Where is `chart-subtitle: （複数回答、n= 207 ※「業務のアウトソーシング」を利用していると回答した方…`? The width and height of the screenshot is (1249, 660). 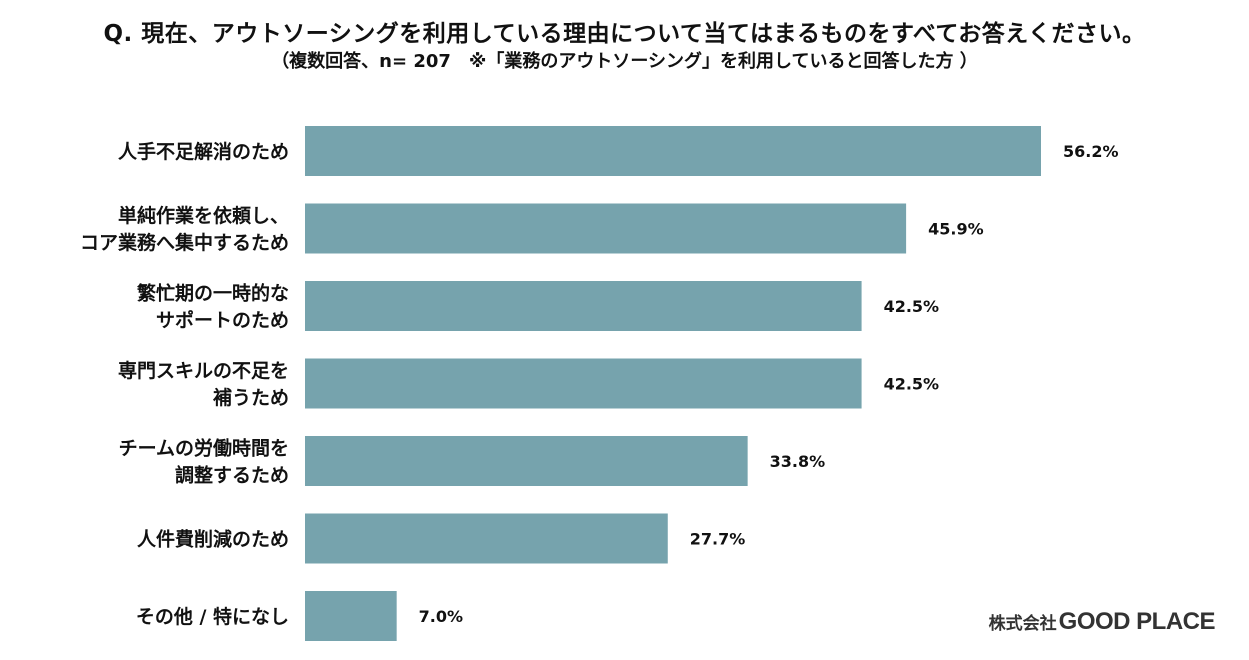
chart-subtitle: （複数回答、n= 207 ※「業務のアウトソーシング」を利用していると回答した方… is located at coordinates (624, 61).